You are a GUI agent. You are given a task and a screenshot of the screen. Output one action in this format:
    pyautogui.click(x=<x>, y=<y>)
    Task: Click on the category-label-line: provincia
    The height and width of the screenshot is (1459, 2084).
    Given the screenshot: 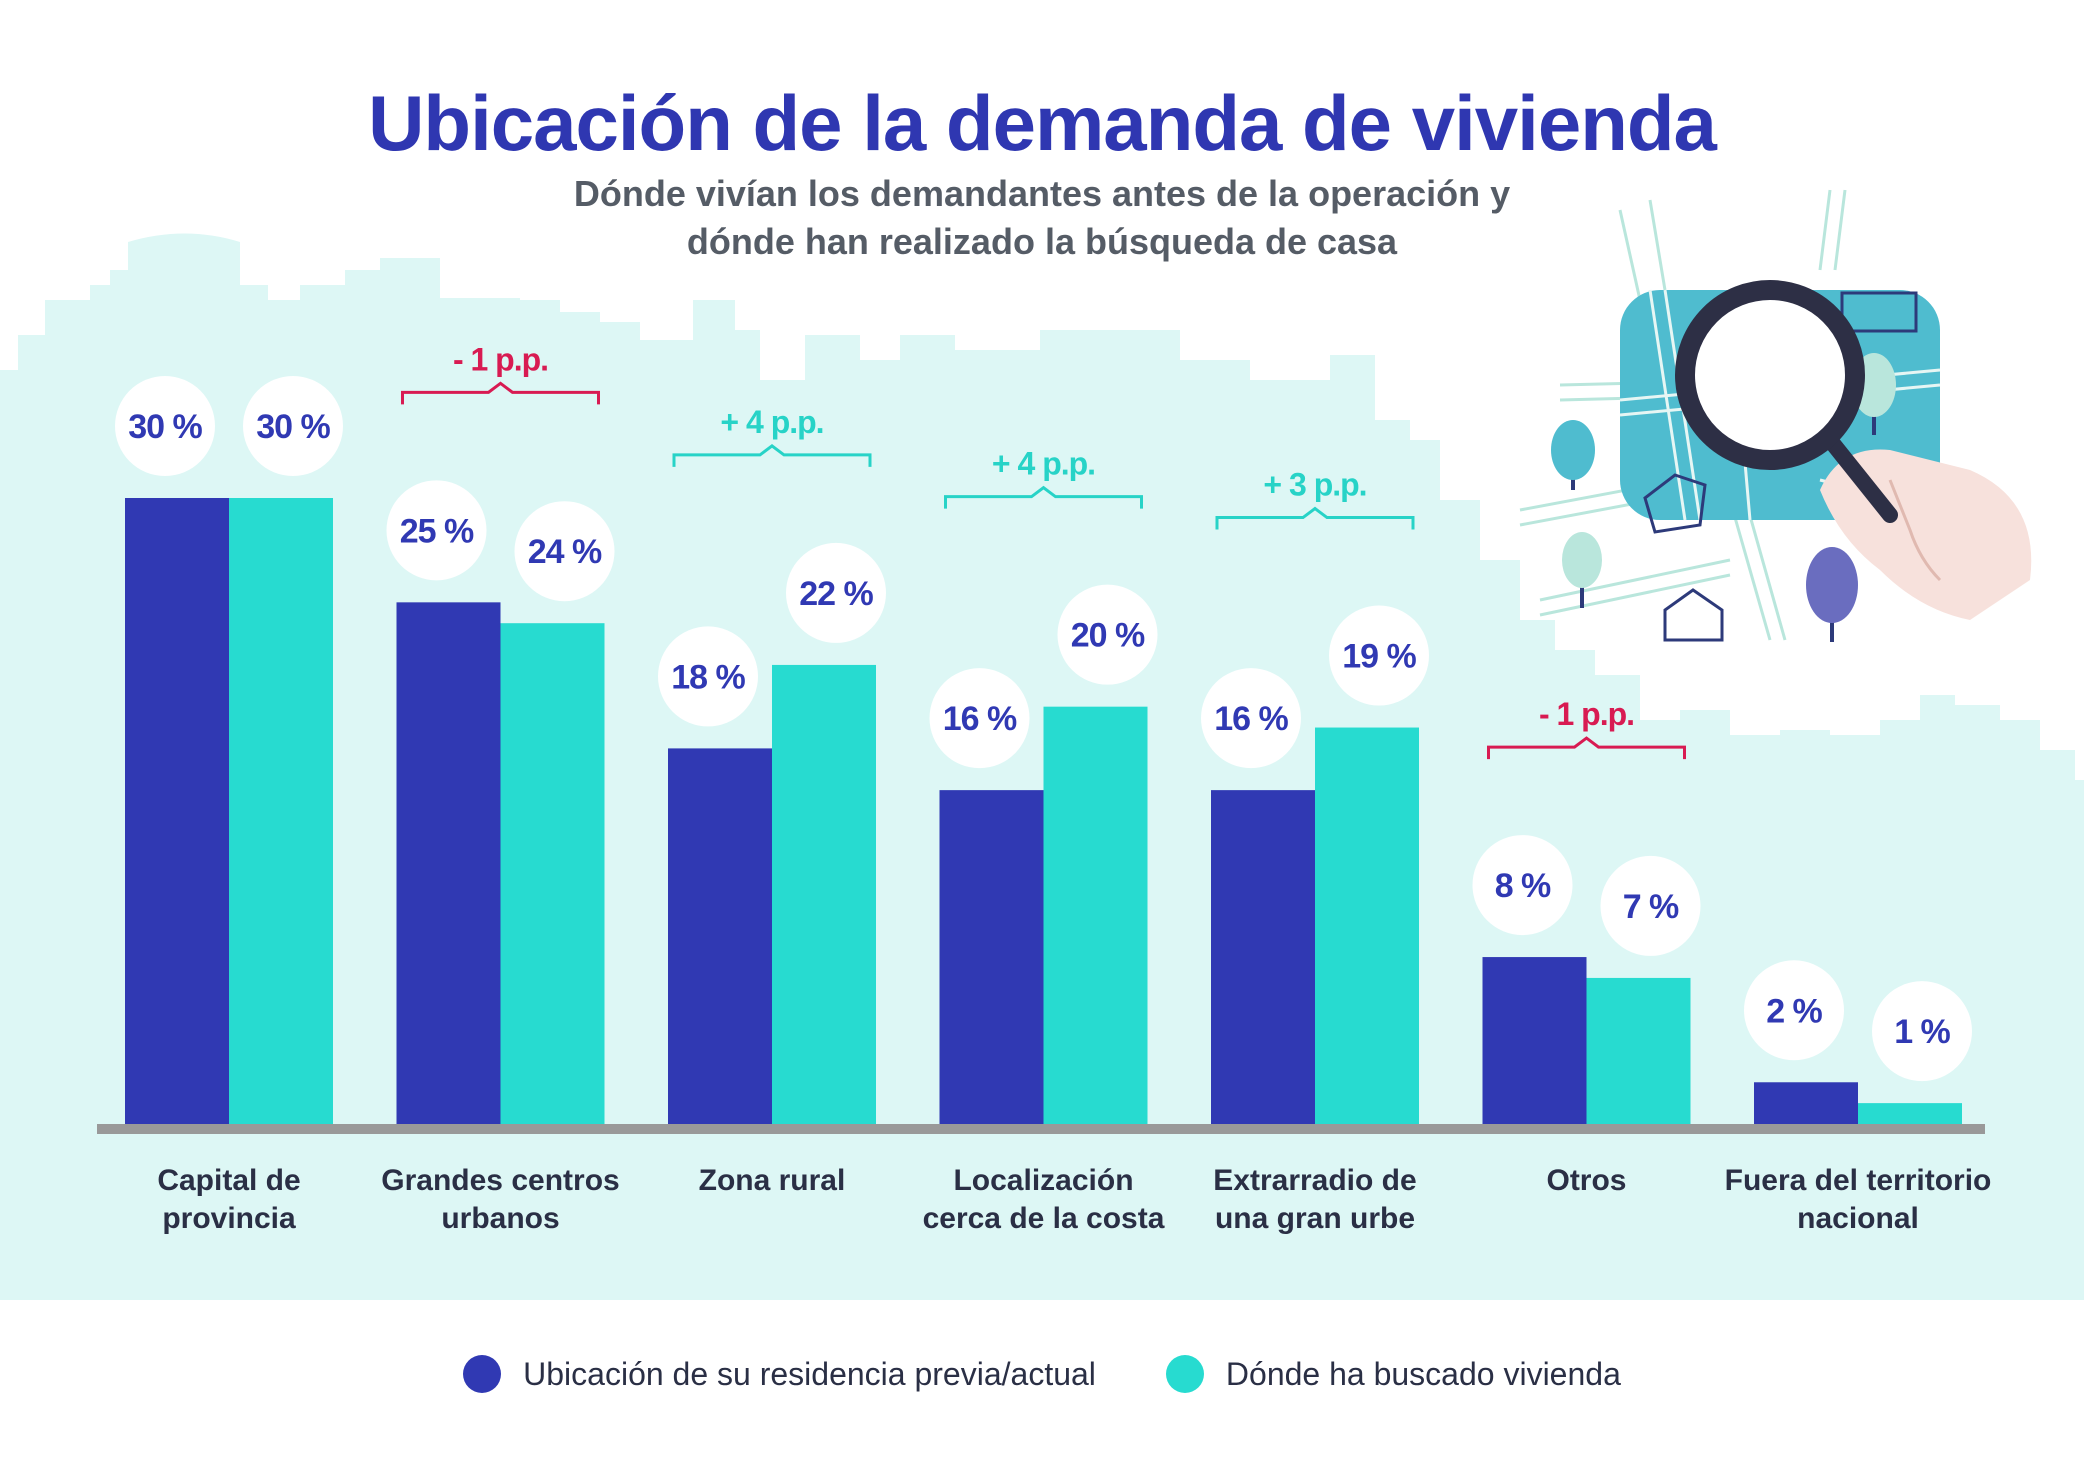 What is the action you would take?
    pyautogui.click(x=229, y=1218)
    